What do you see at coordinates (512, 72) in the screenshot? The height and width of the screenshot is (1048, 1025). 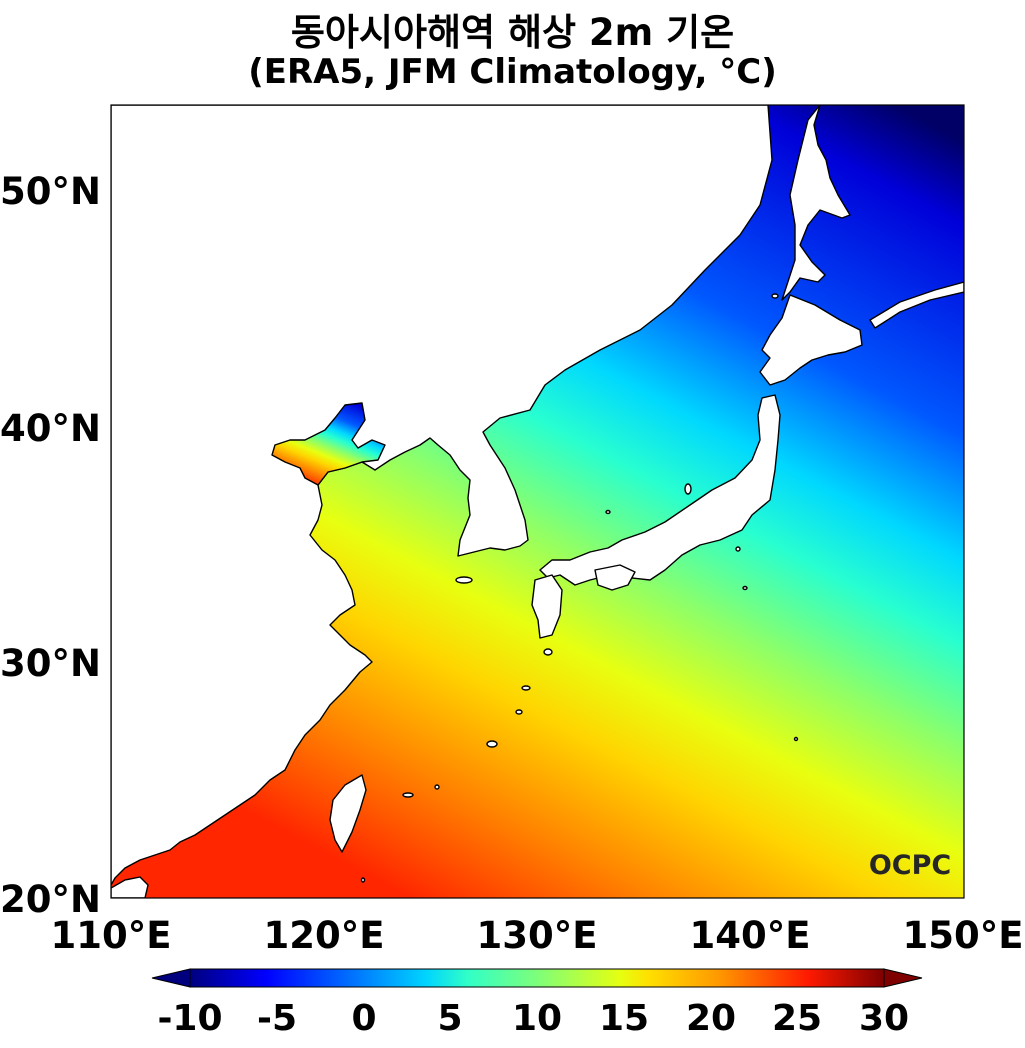 I see `chart-subtitle: (ERA5, JFM Climatology, °C)` at bounding box center [512, 72].